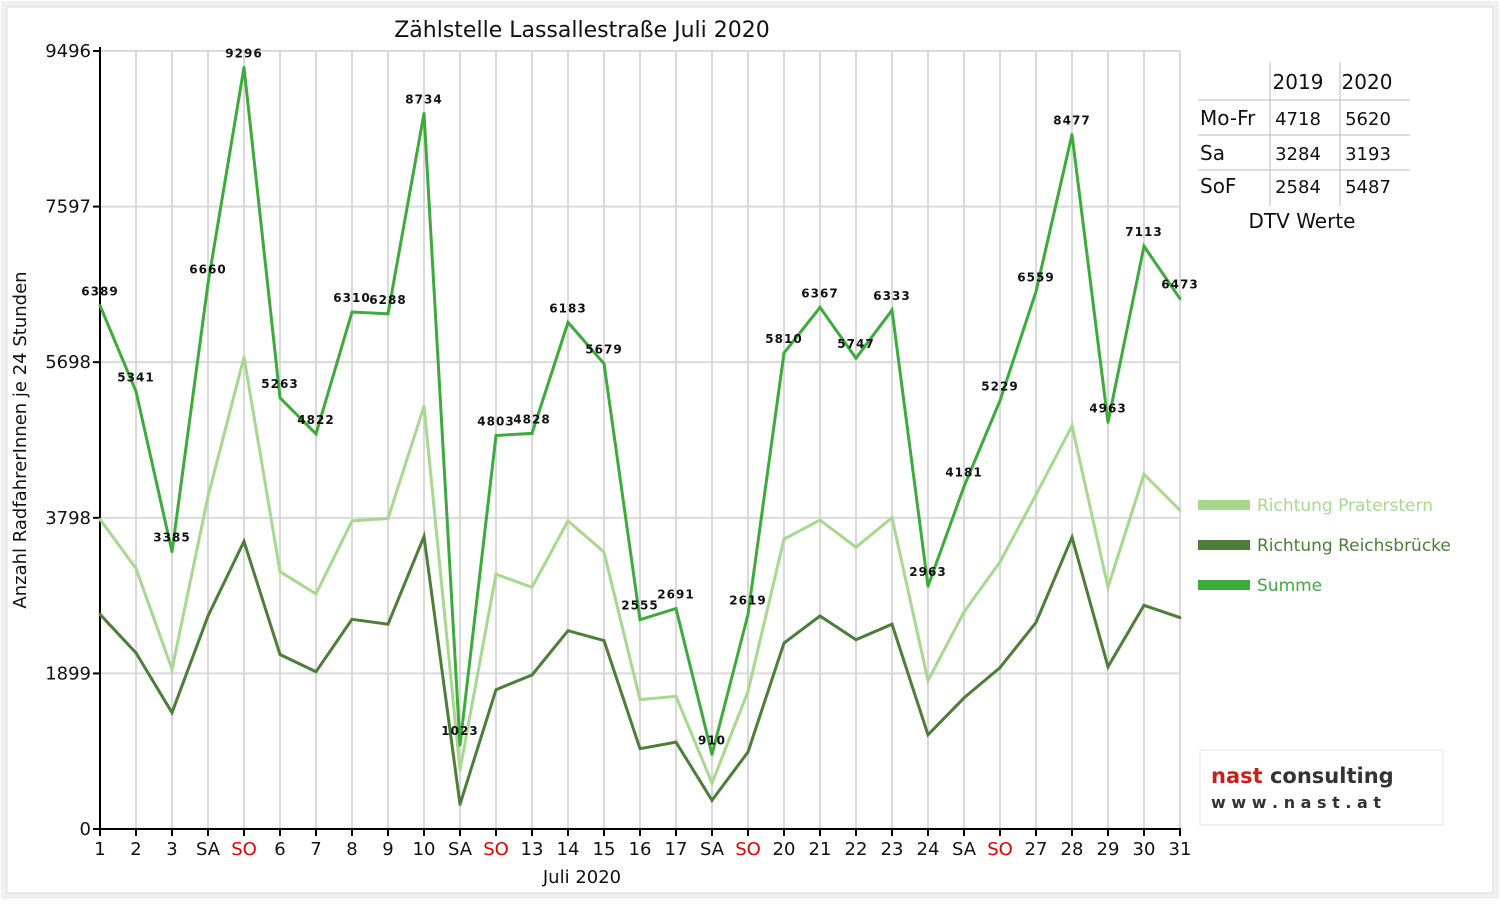 The image size is (1500, 904). What do you see at coordinates (999, 387) in the screenshot?
I see `data-label: 5229` at bounding box center [999, 387].